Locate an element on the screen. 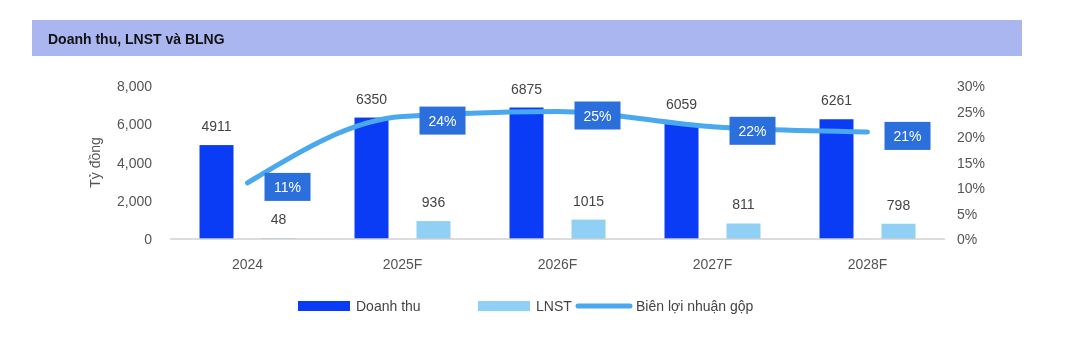  y2-tick-label: 10% is located at coordinates (971, 188).